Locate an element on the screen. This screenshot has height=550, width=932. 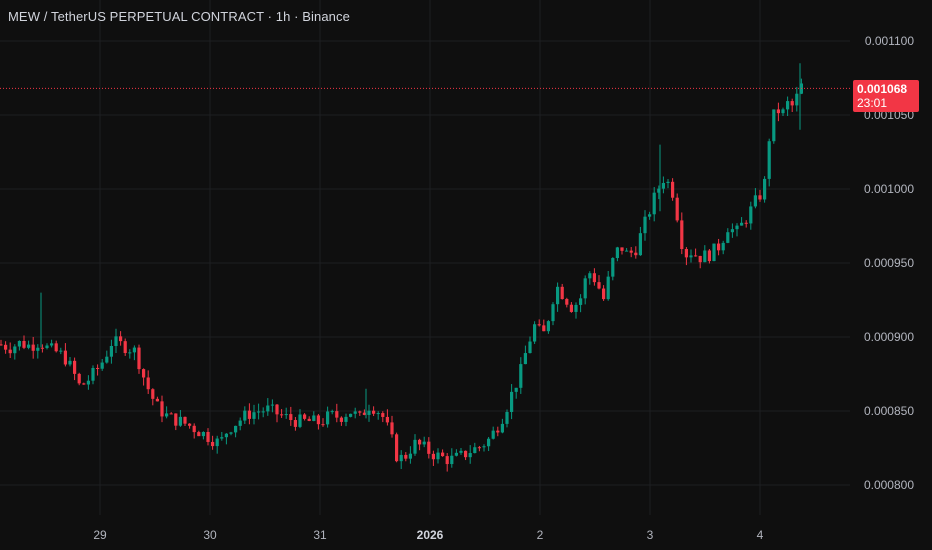
x-tick-label: 4 is located at coordinates (760, 535).